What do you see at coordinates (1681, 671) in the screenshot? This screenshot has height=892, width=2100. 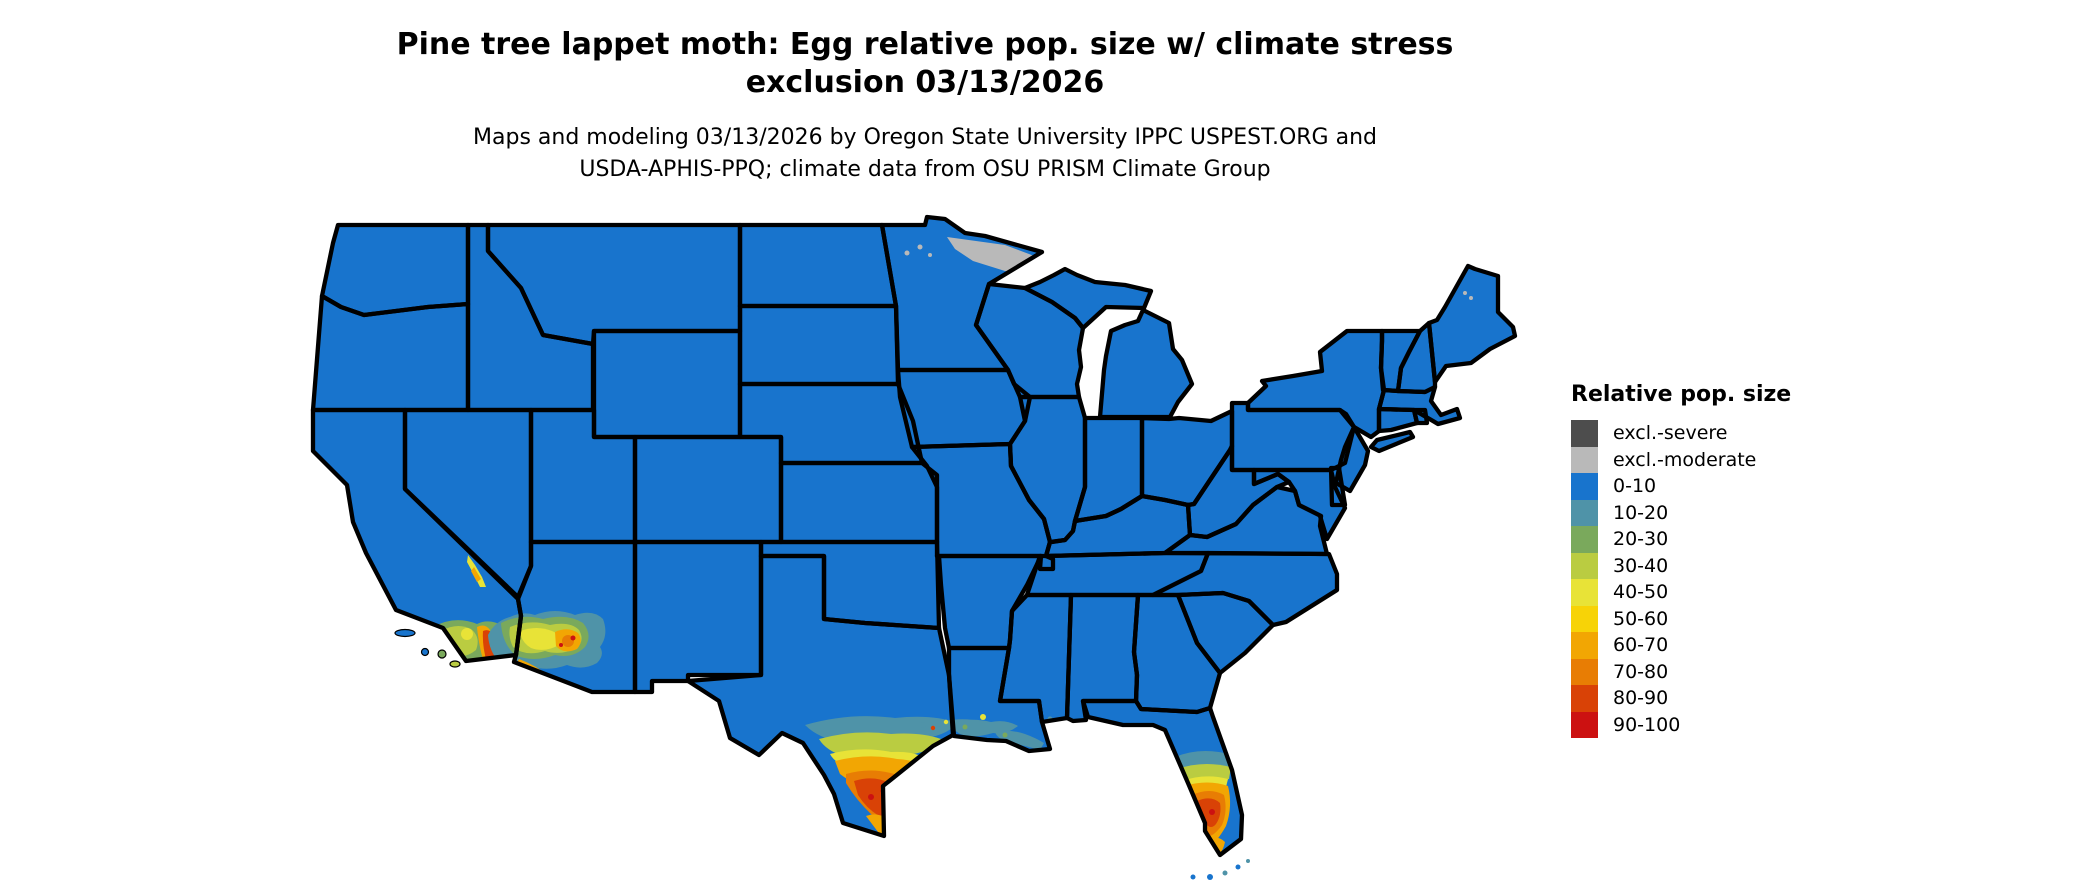 I see `legend-row-b70: 70-80` at bounding box center [1681, 671].